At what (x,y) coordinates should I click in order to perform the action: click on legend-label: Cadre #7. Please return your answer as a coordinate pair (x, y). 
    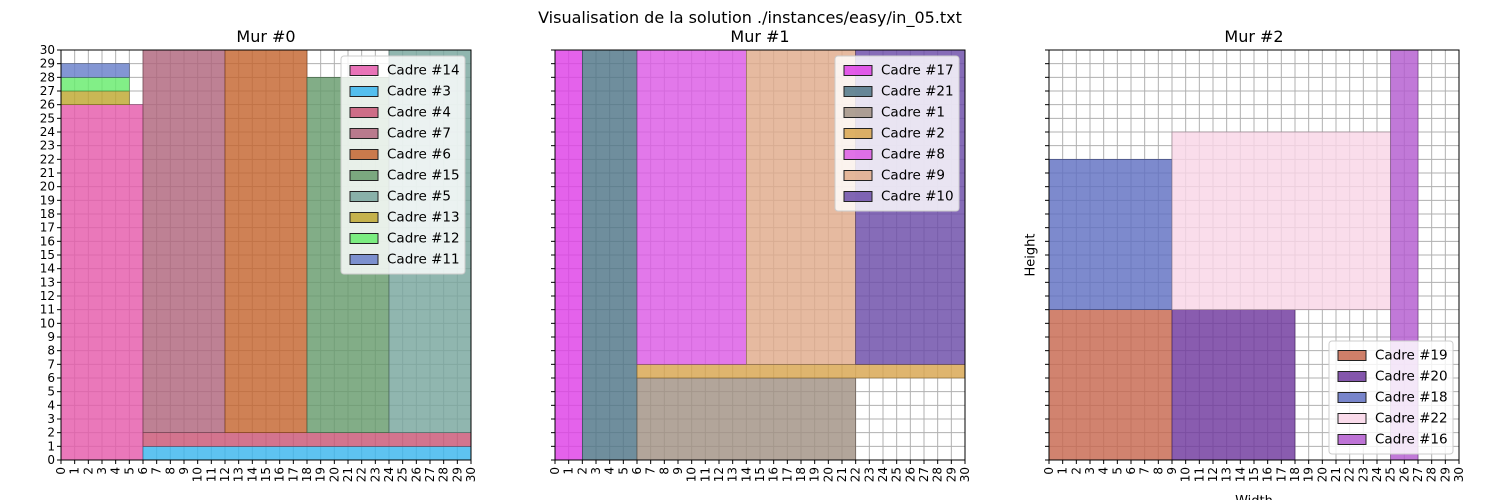
    Looking at the image, I should click on (419, 134).